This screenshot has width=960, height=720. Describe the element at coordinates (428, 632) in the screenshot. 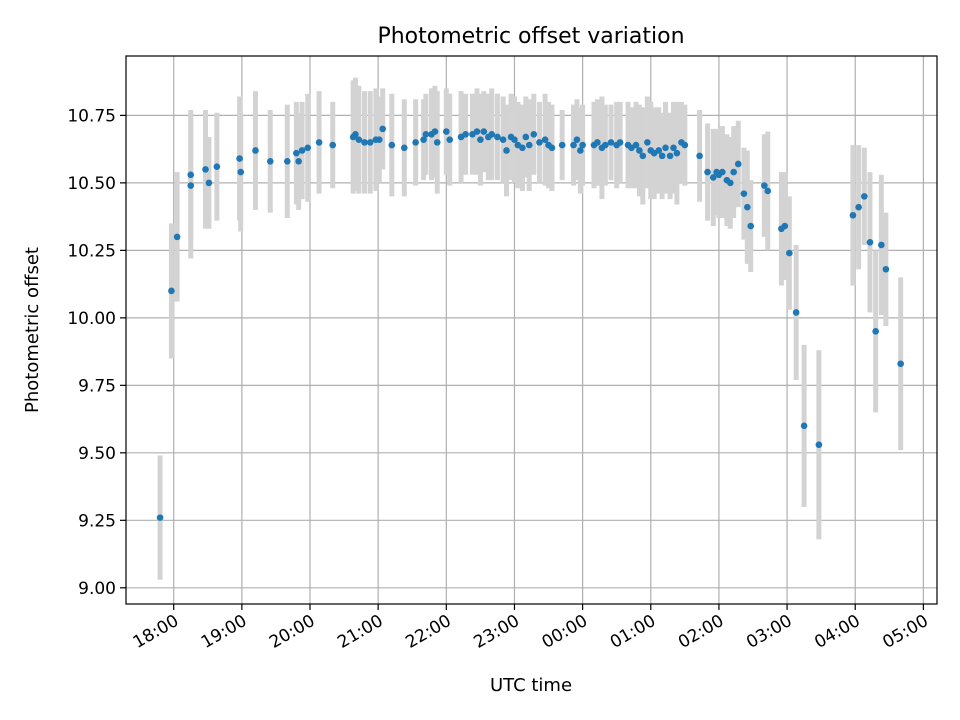

I see `x-tick-label: 22:00` at that location.